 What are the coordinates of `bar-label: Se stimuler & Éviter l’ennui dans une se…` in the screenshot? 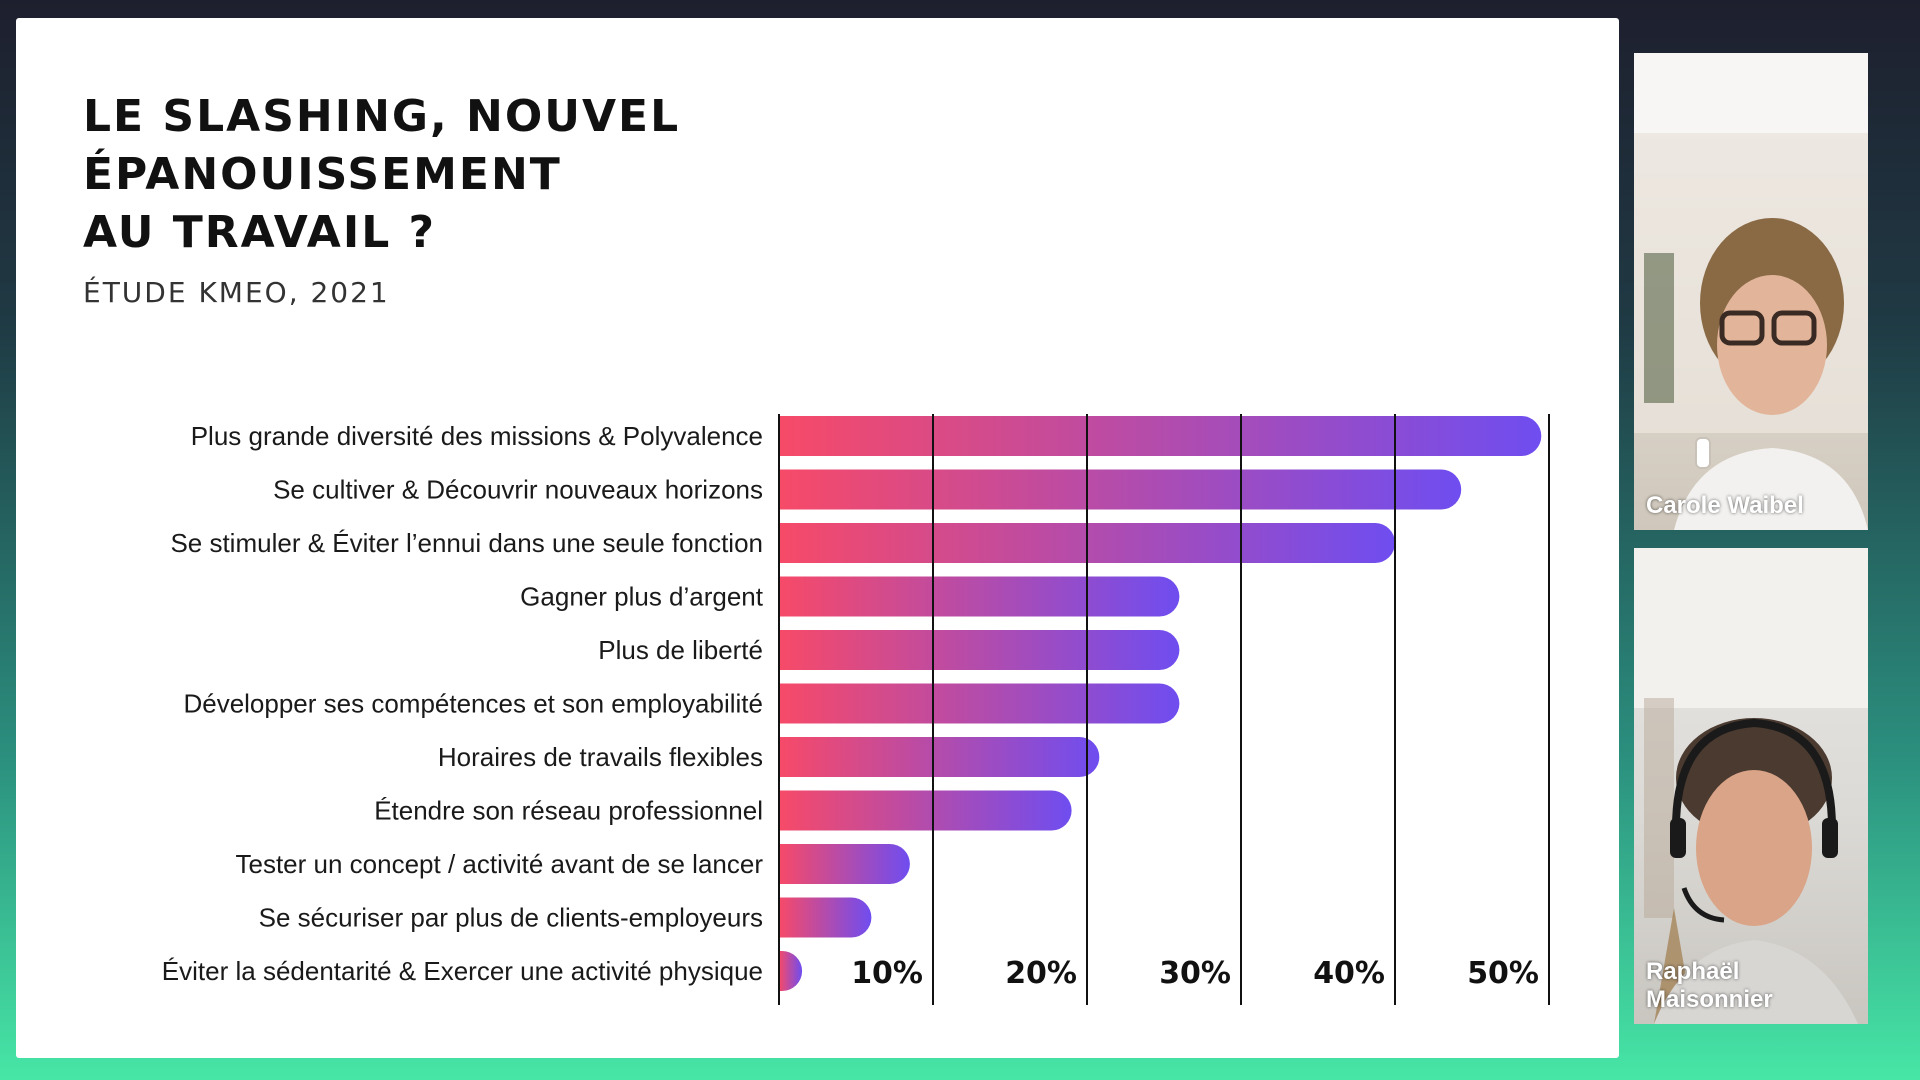 It's located at (466, 543).